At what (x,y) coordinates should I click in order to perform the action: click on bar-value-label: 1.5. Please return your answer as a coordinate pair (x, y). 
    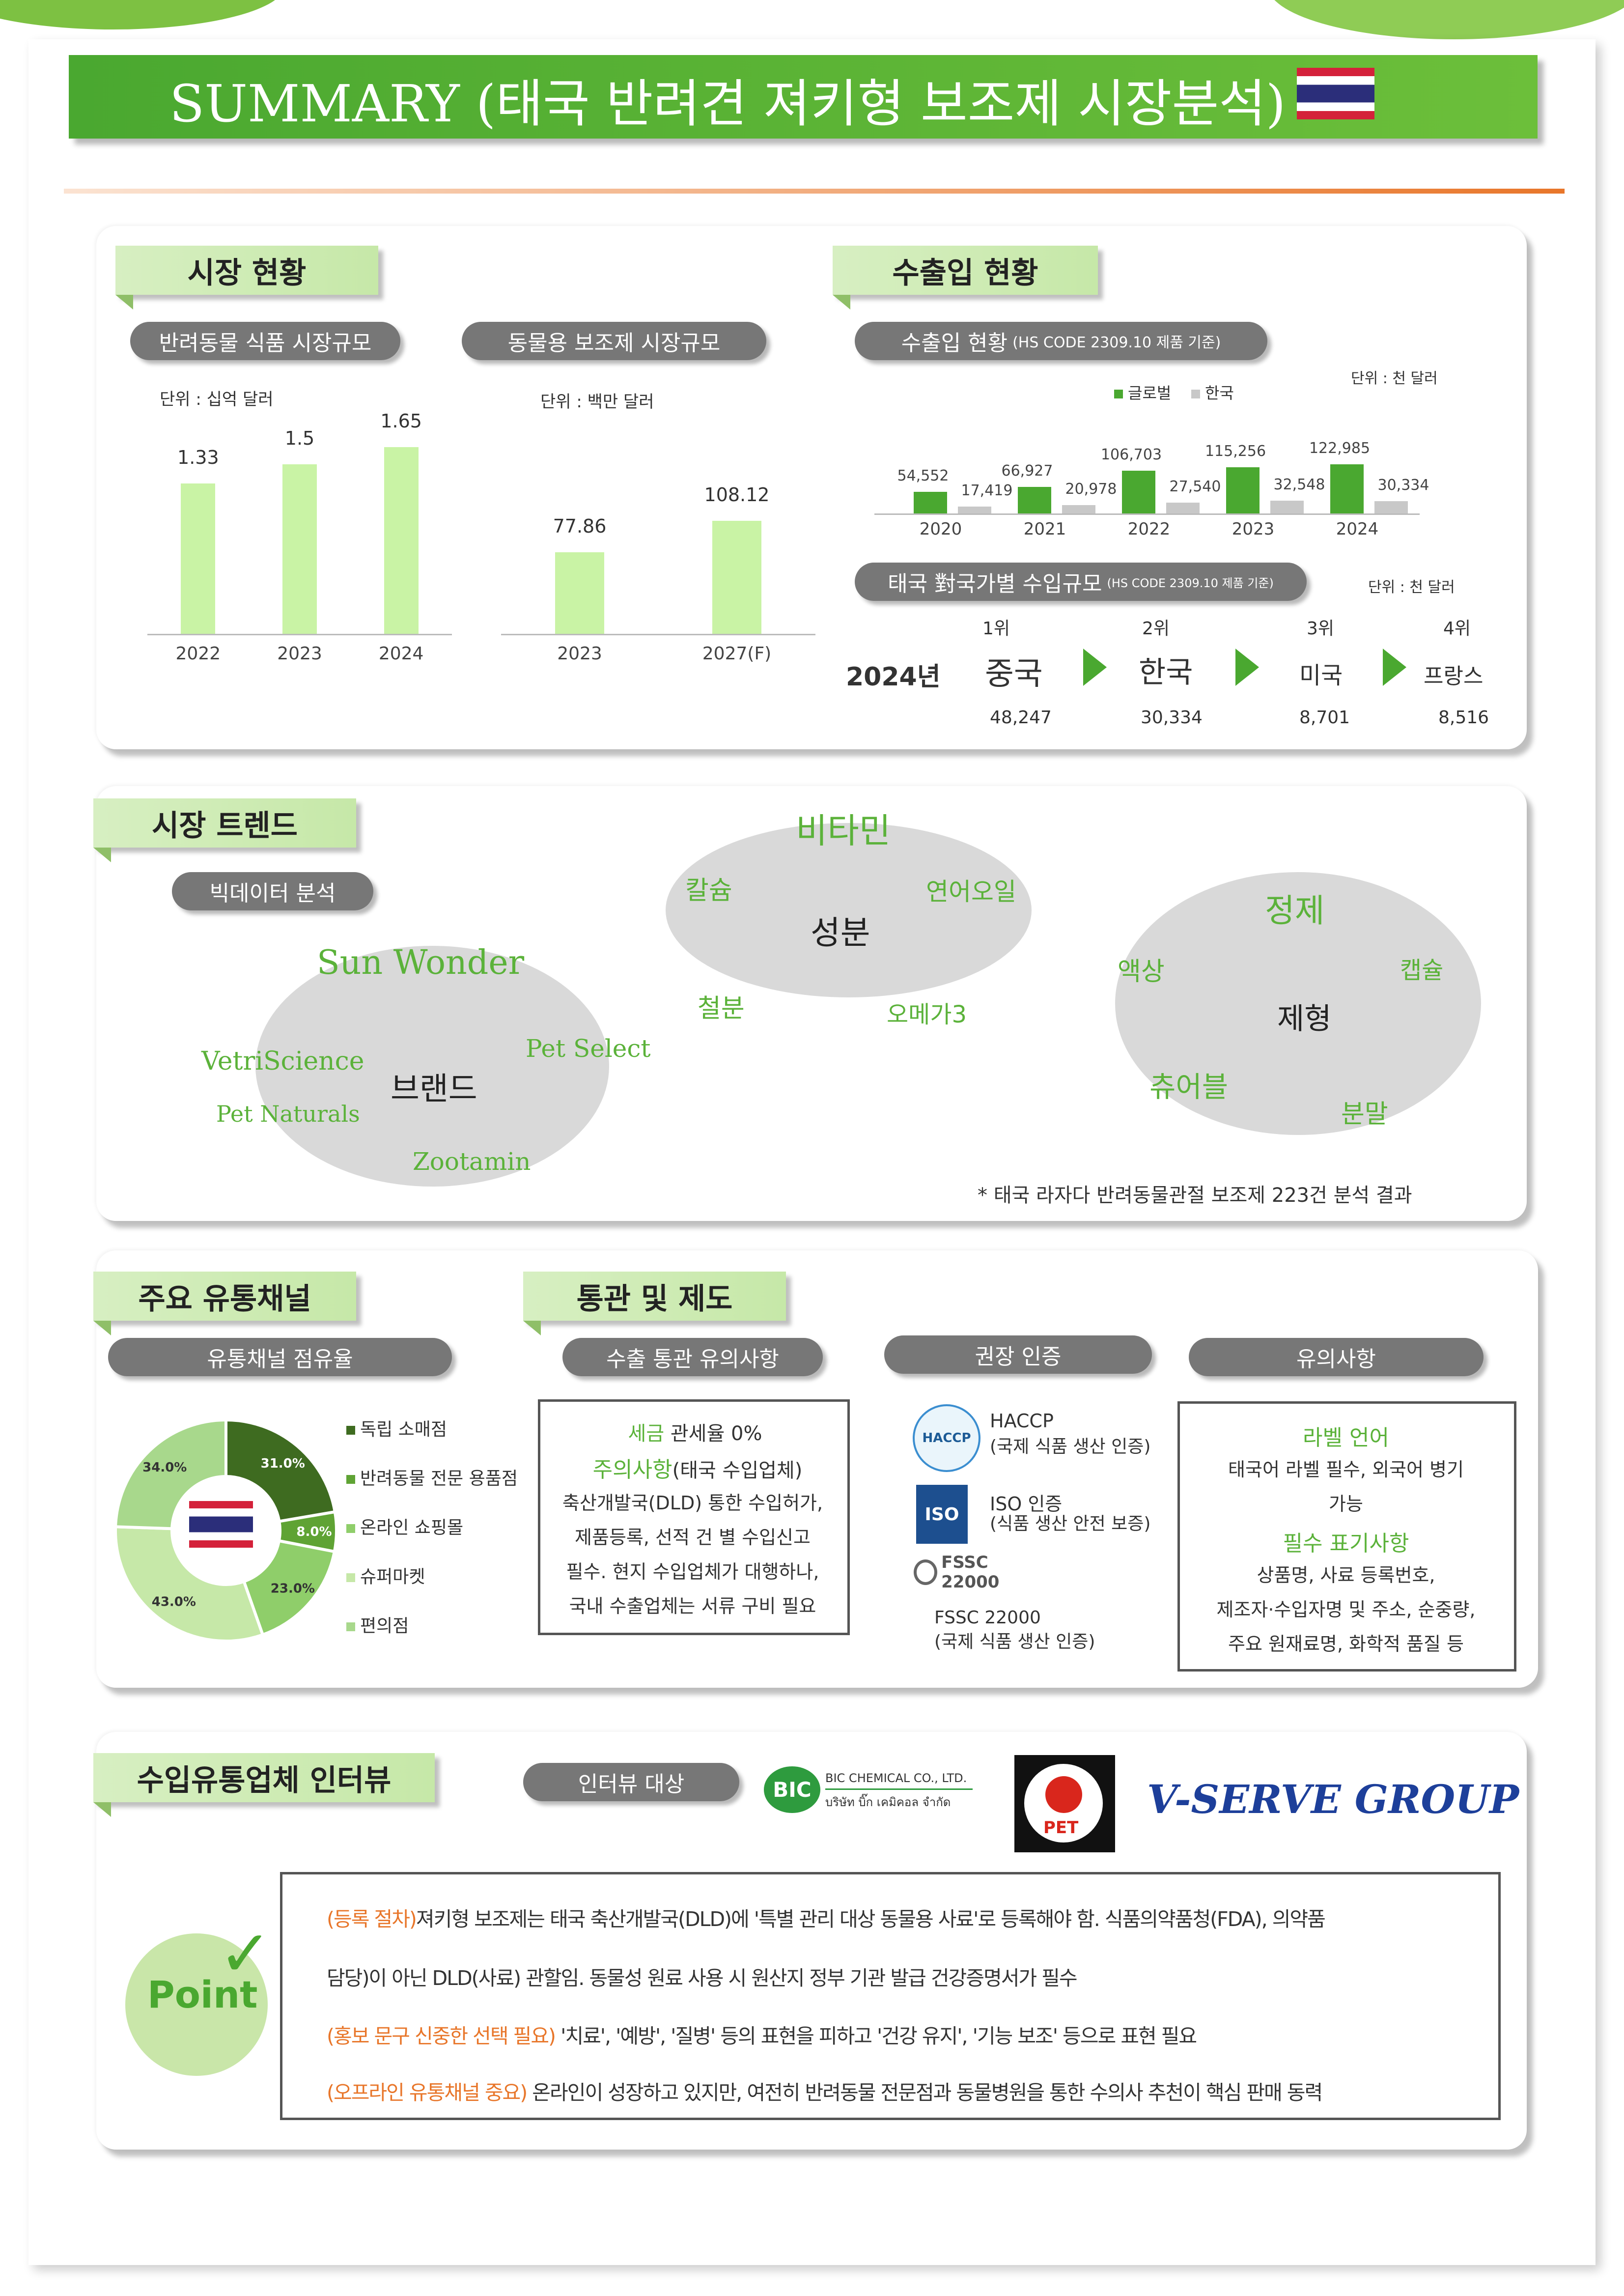
    Looking at the image, I should click on (299, 438).